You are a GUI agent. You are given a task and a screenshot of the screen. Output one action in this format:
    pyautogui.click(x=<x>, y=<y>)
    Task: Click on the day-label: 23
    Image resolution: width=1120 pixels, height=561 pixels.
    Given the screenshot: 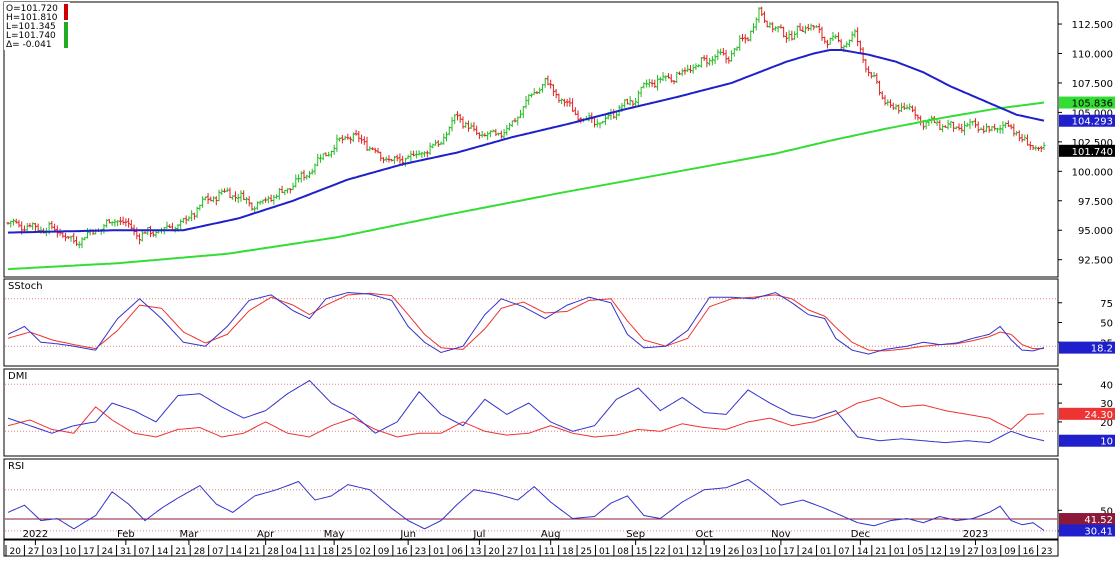 What is the action you would take?
    pyautogui.click(x=1046, y=552)
    